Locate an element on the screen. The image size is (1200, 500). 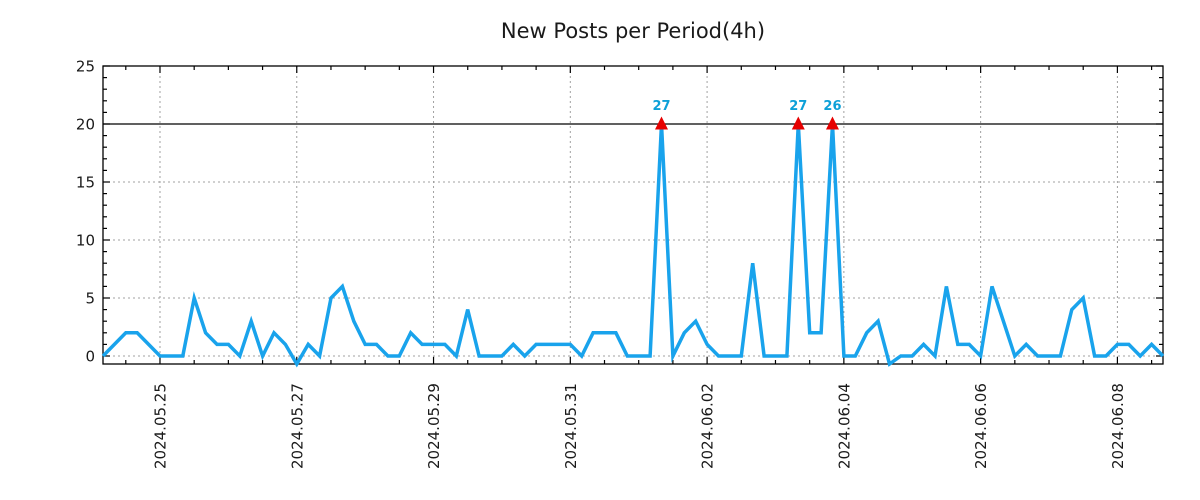
x-axis-tick-label: 2024.06.04 is located at coordinates (844, 426).